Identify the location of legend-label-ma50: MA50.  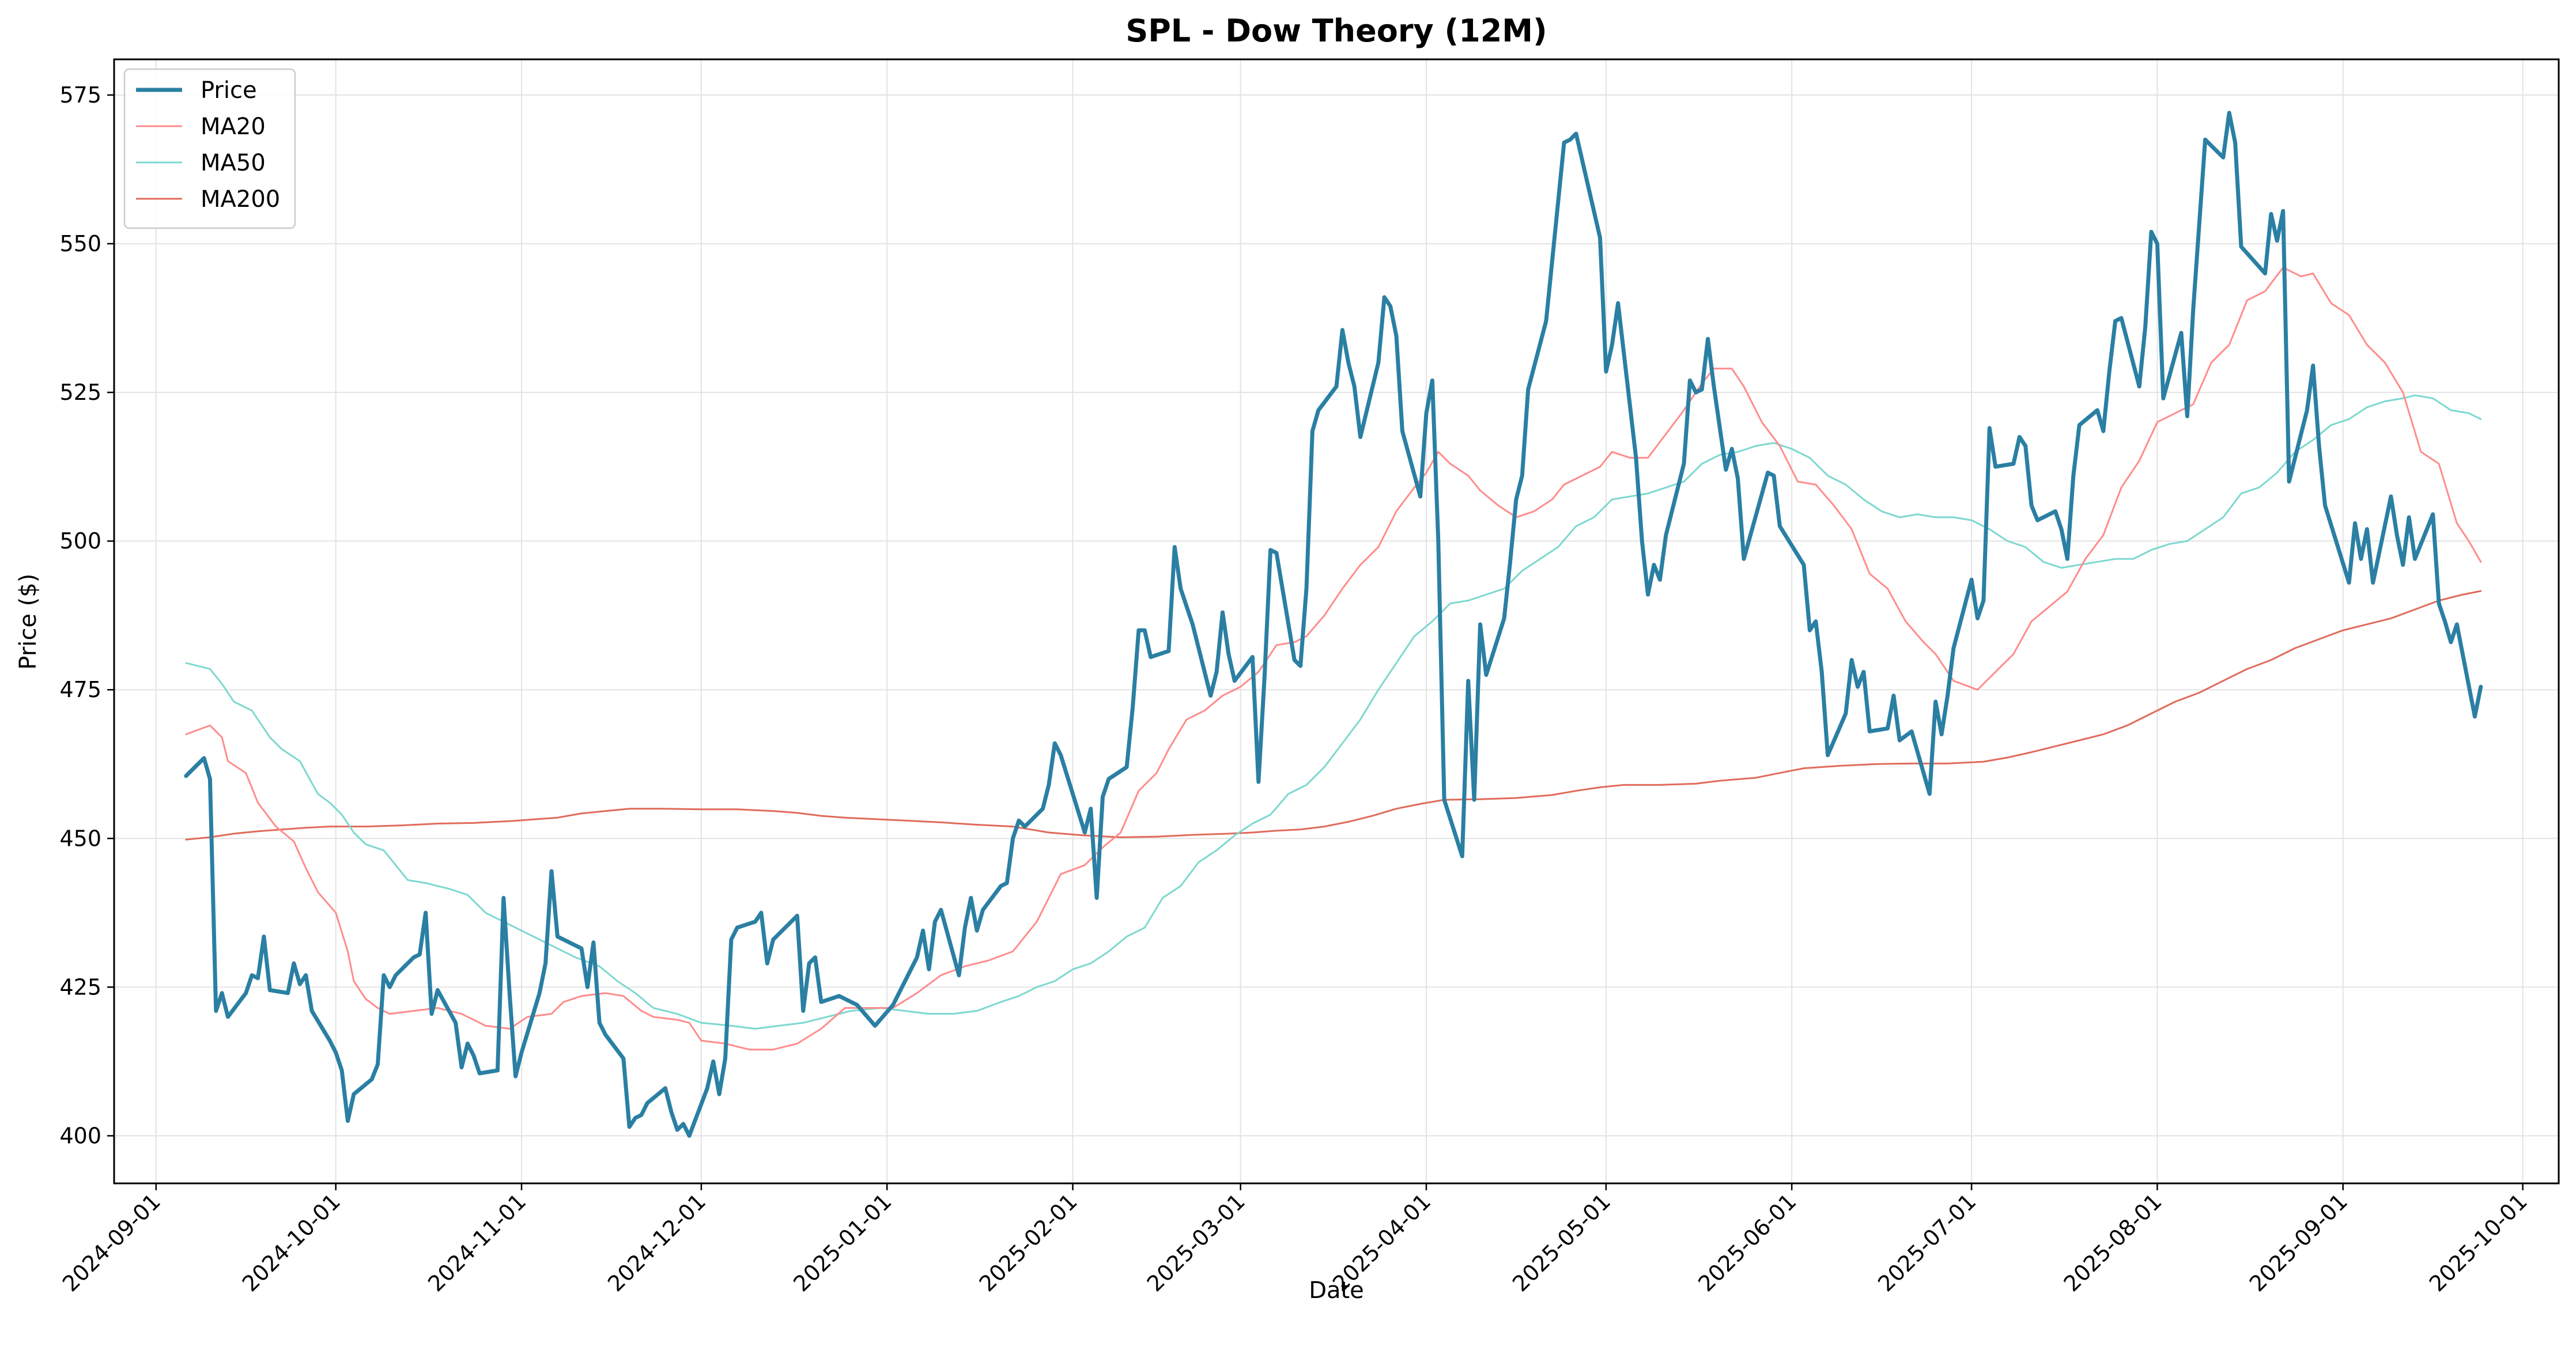
(233, 163).